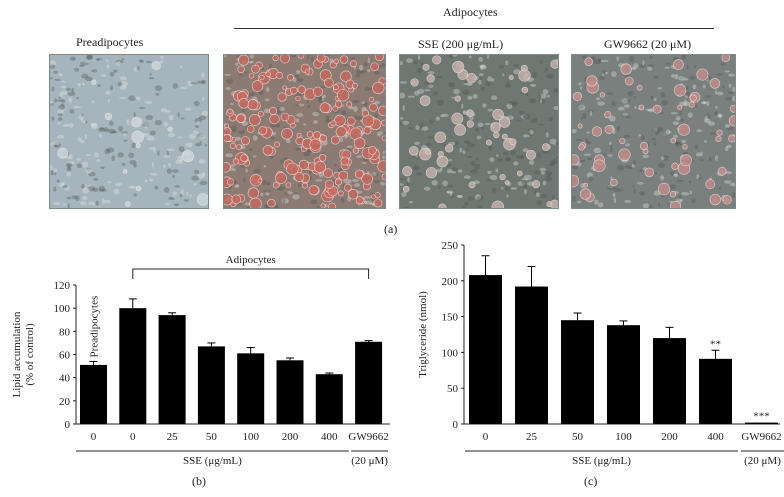 Image resolution: width=784 pixels, height=497 pixels. Describe the element at coordinates (470, 12) in the screenshot. I see `panel-a-header: Adipocytes` at that location.